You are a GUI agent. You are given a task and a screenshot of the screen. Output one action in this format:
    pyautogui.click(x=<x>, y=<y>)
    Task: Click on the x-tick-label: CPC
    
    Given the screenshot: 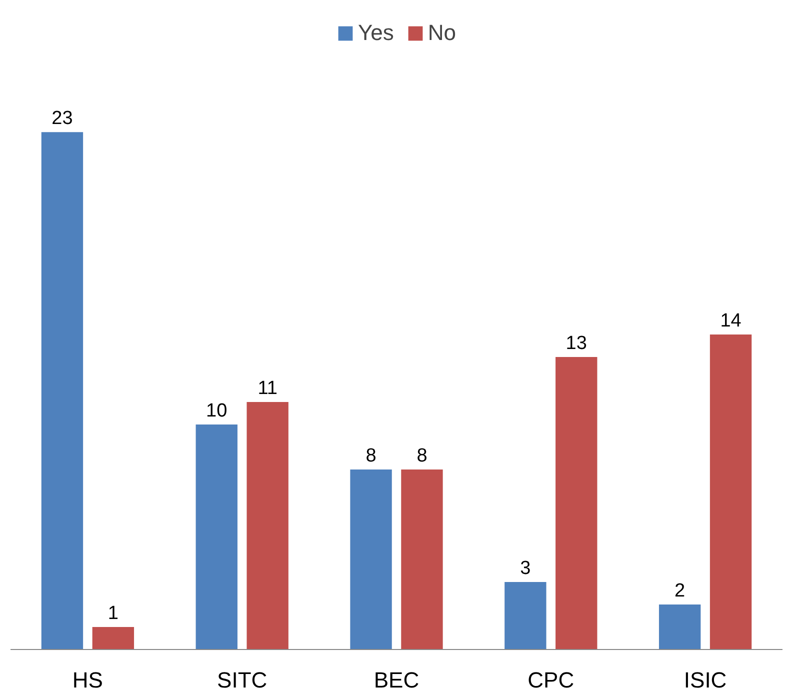 What is the action you would take?
    pyautogui.click(x=551, y=680)
    